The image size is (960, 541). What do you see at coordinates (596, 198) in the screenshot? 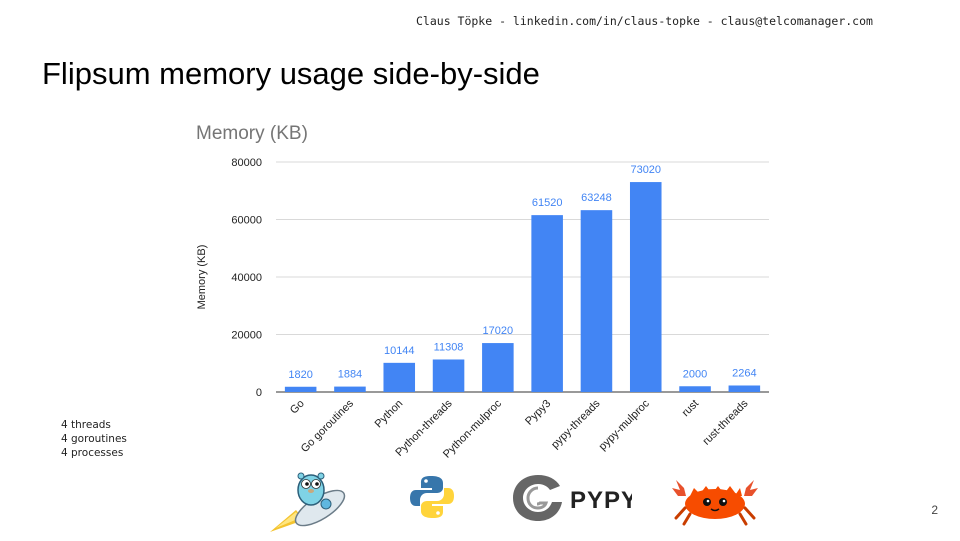
I see `data-label: 63248` at bounding box center [596, 198].